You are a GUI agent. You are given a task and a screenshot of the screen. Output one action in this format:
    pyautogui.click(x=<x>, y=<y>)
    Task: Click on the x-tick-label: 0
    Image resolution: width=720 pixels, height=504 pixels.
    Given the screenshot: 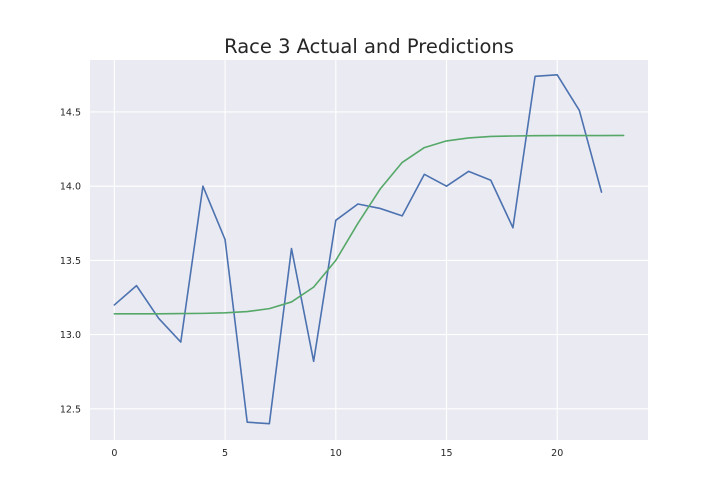 What is the action you would take?
    pyautogui.click(x=114, y=453)
    